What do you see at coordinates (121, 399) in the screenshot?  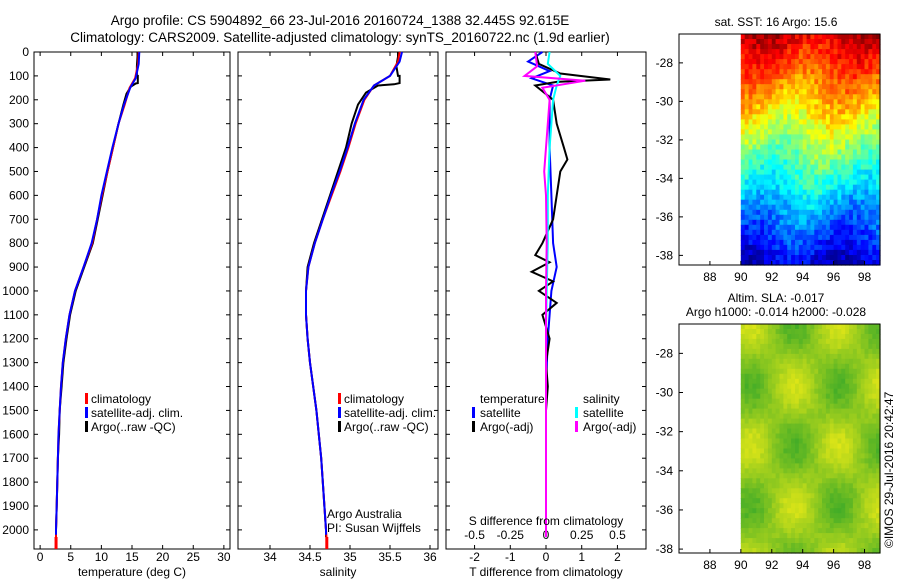 I see `legend-label: climatology` at bounding box center [121, 399].